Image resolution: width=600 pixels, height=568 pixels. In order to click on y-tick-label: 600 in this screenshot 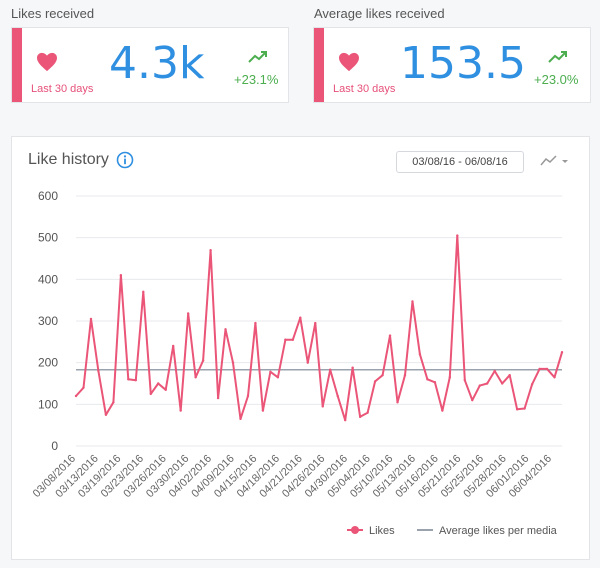, I will do `click(48, 196)`.